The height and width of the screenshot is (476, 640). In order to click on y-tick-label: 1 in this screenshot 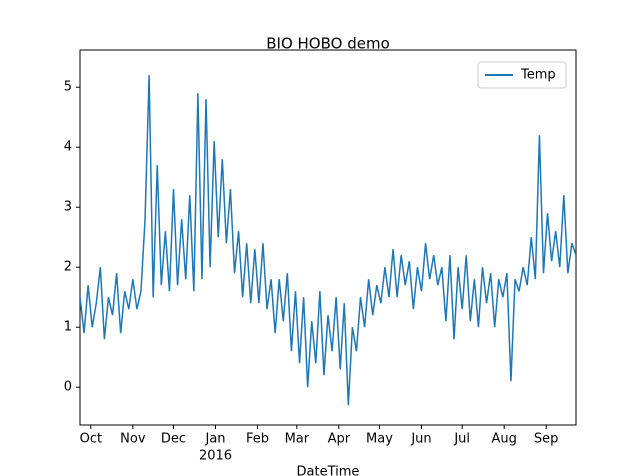, I will do `click(68, 327)`.